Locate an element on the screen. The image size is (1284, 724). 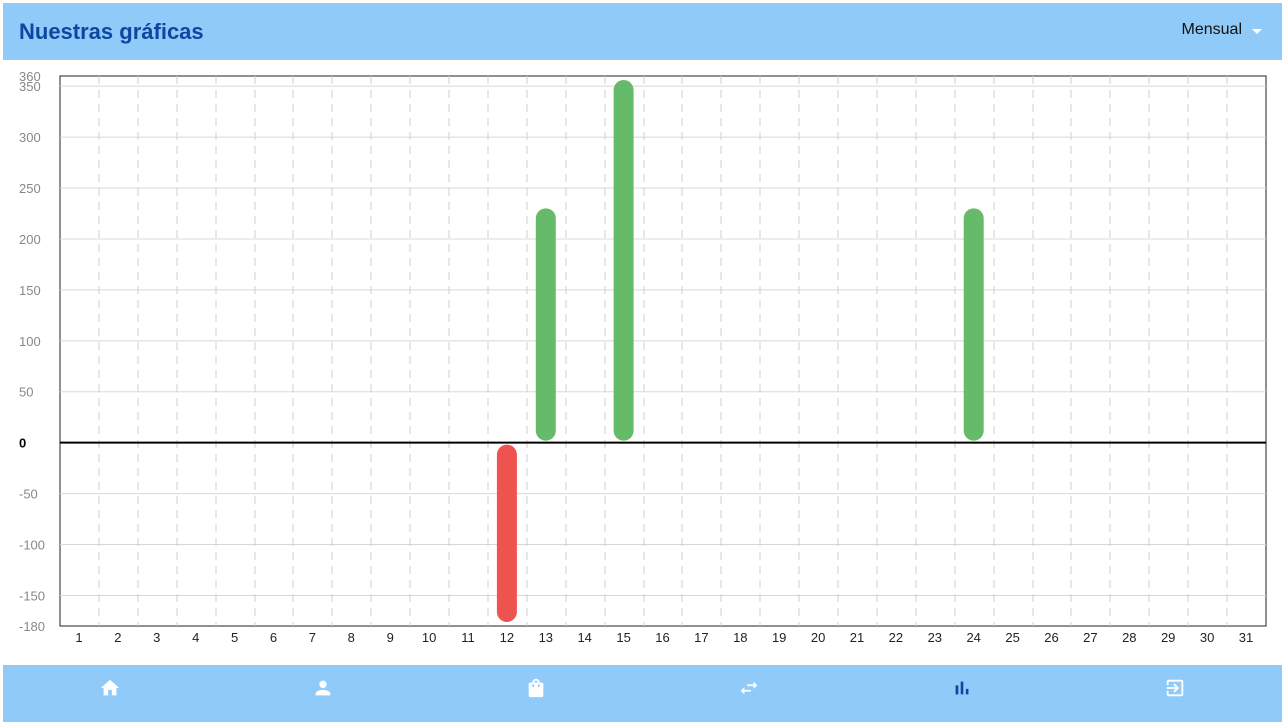
x-tick-label: 17 is located at coordinates (701, 637).